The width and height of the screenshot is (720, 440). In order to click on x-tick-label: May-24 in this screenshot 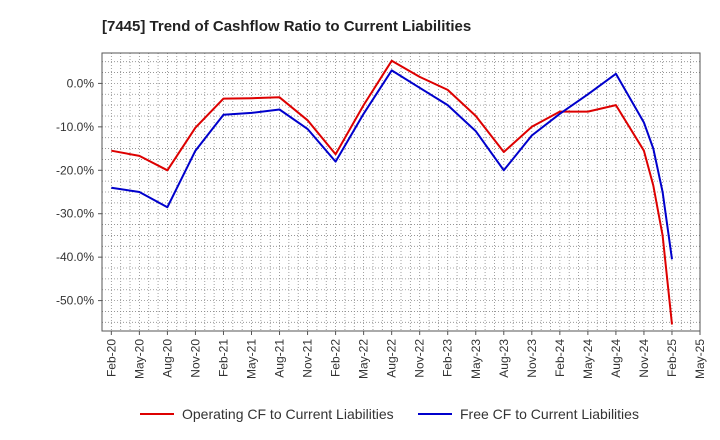, I will do `click(588, 359)`.